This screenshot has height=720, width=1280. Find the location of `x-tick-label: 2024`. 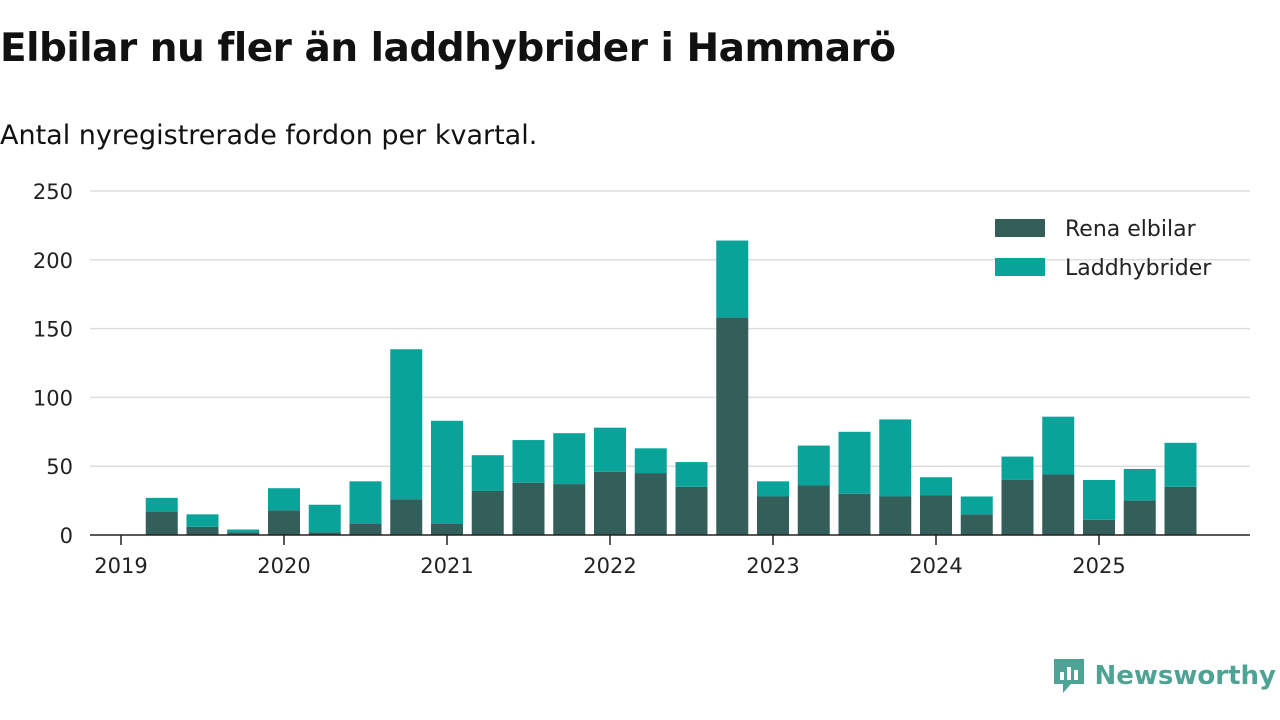

x-tick-label: 2024 is located at coordinates (935, 566).